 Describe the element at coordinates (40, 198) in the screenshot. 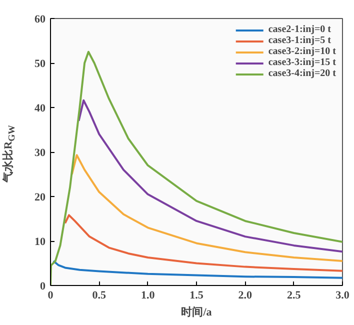

I see `y-tick-label: 20` at that location.